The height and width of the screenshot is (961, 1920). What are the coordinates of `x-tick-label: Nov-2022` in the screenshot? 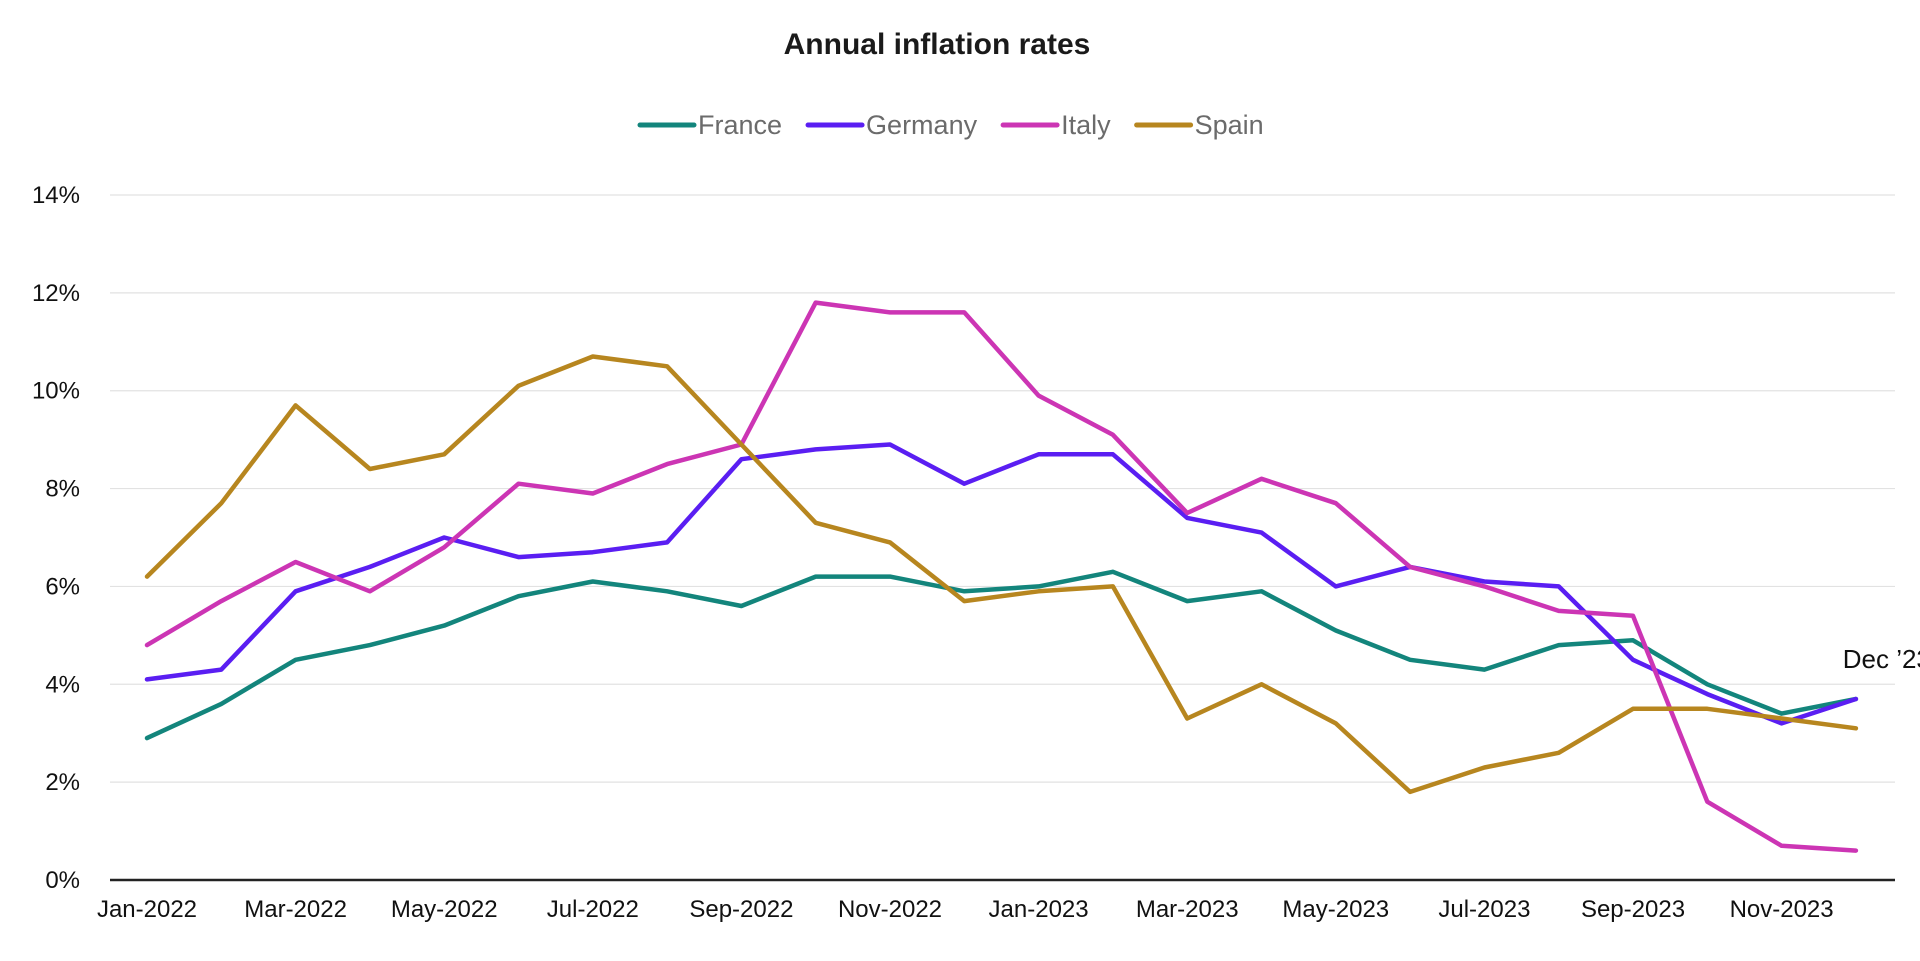 It's located at (890, 909).